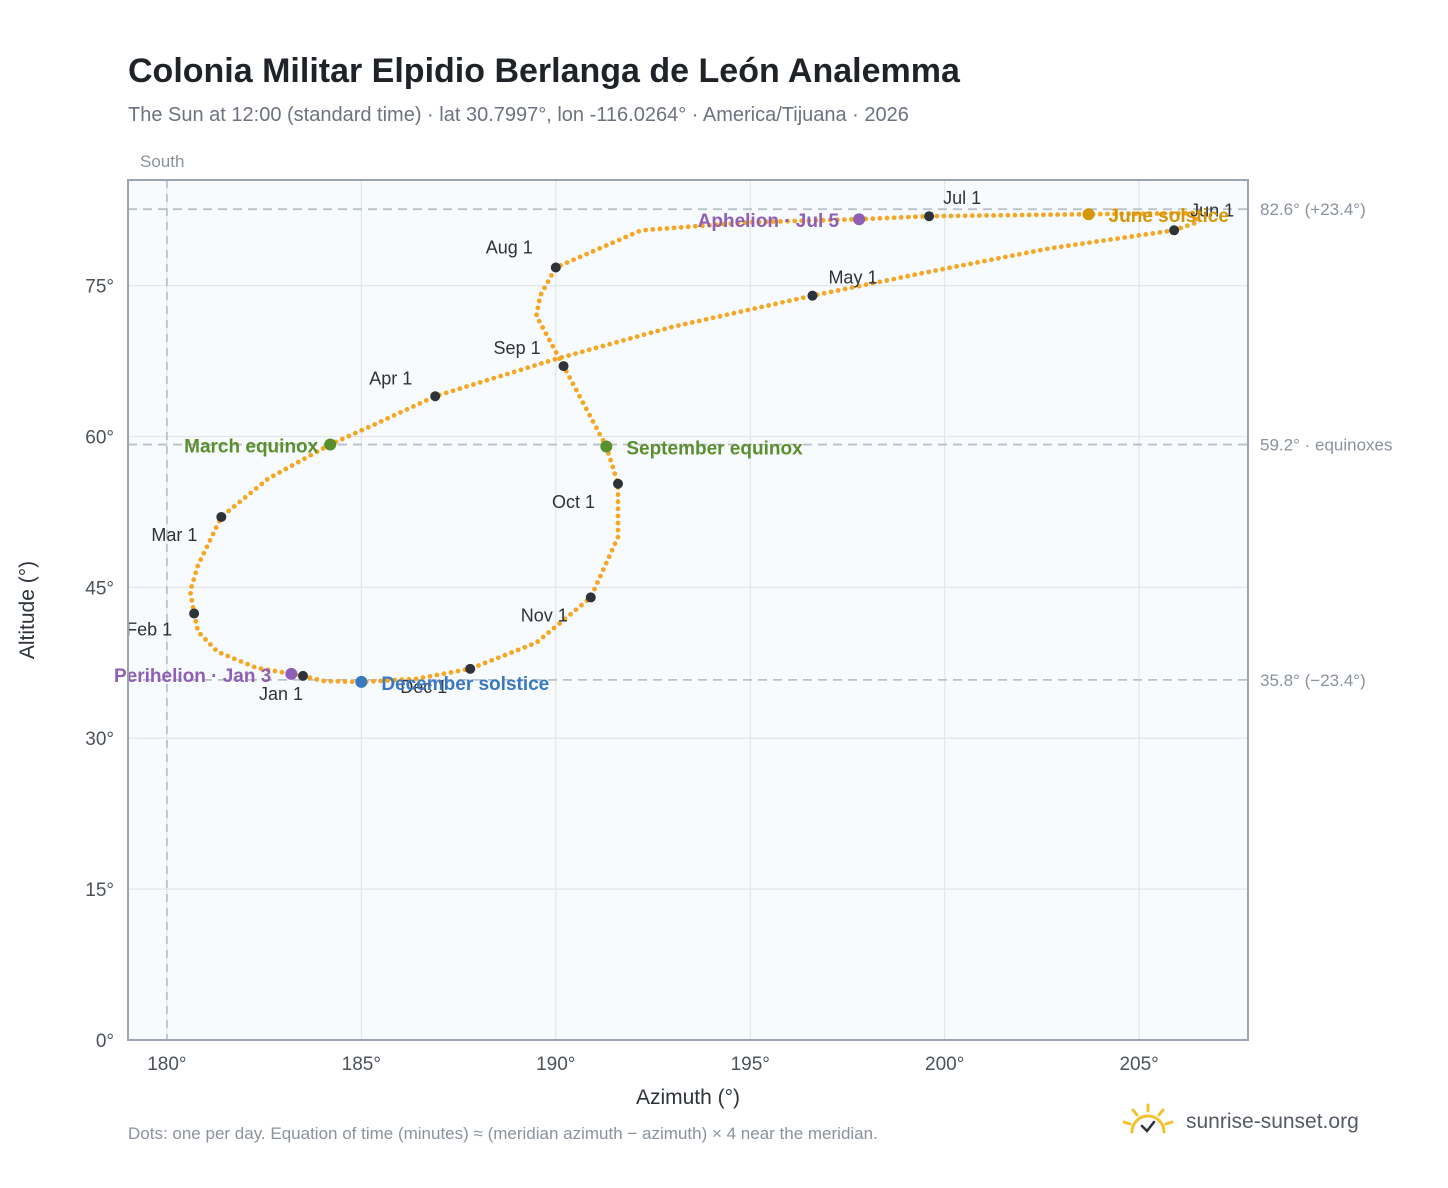 This screenshot has width=1448, height=1188. Describe the element at coordinates (105, 1041) in the screenshot. I see `y-tick-label: 0°` at that location.